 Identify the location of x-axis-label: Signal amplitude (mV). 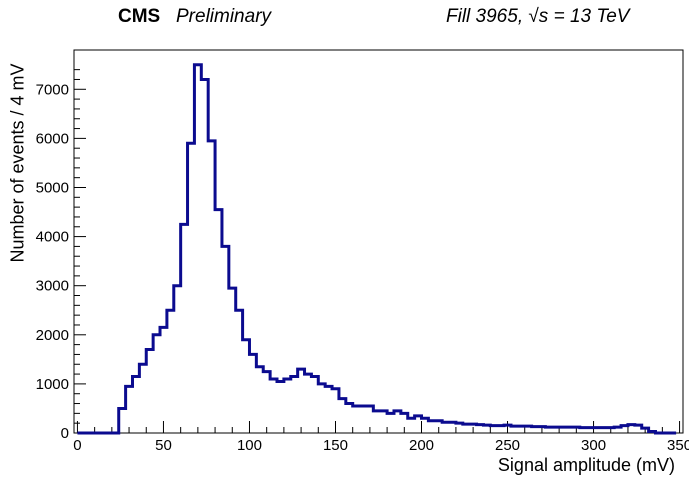
(586, 465).